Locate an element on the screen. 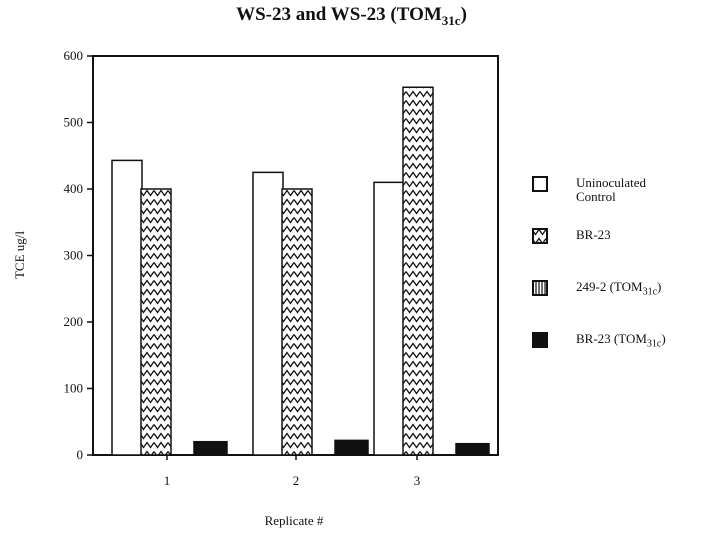 Image resolution: width=703 pixels, height=535 pixels. legend-label: BR-23 is located at coordinates (593, 234).